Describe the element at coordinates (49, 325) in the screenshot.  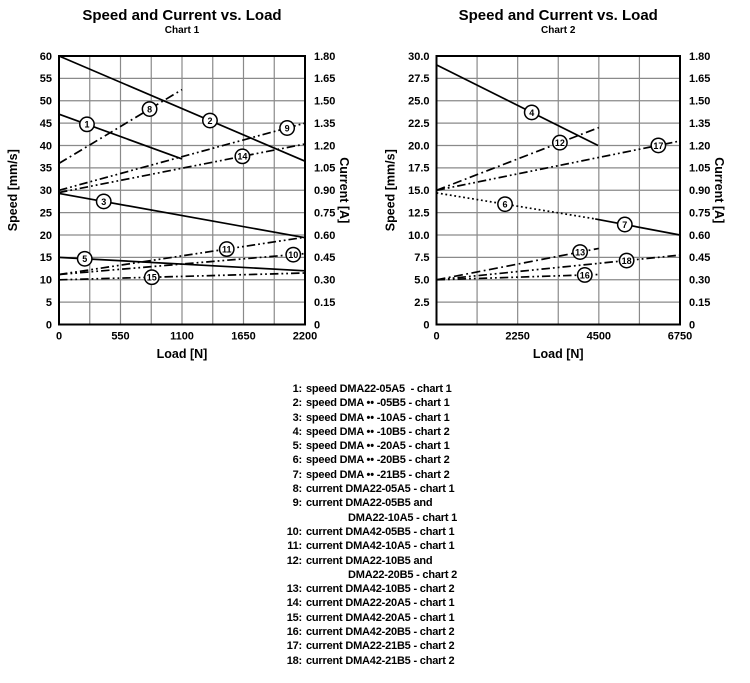
I see `y-left-tick: 0` at that location.